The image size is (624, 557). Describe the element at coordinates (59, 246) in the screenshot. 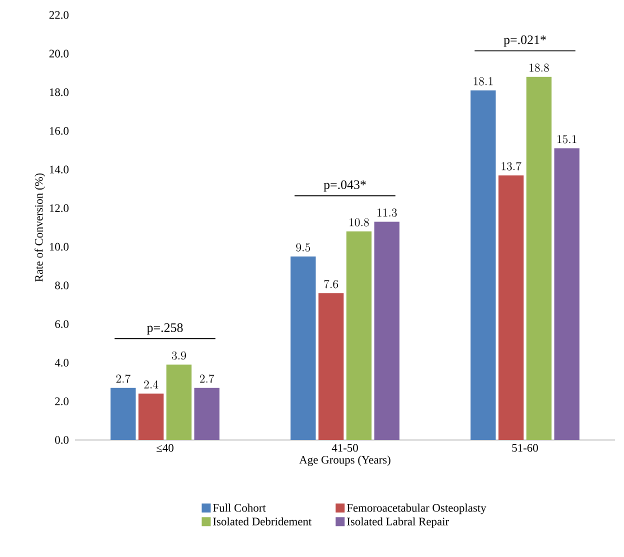

I see `y-tick-label: 10.0` at that location.